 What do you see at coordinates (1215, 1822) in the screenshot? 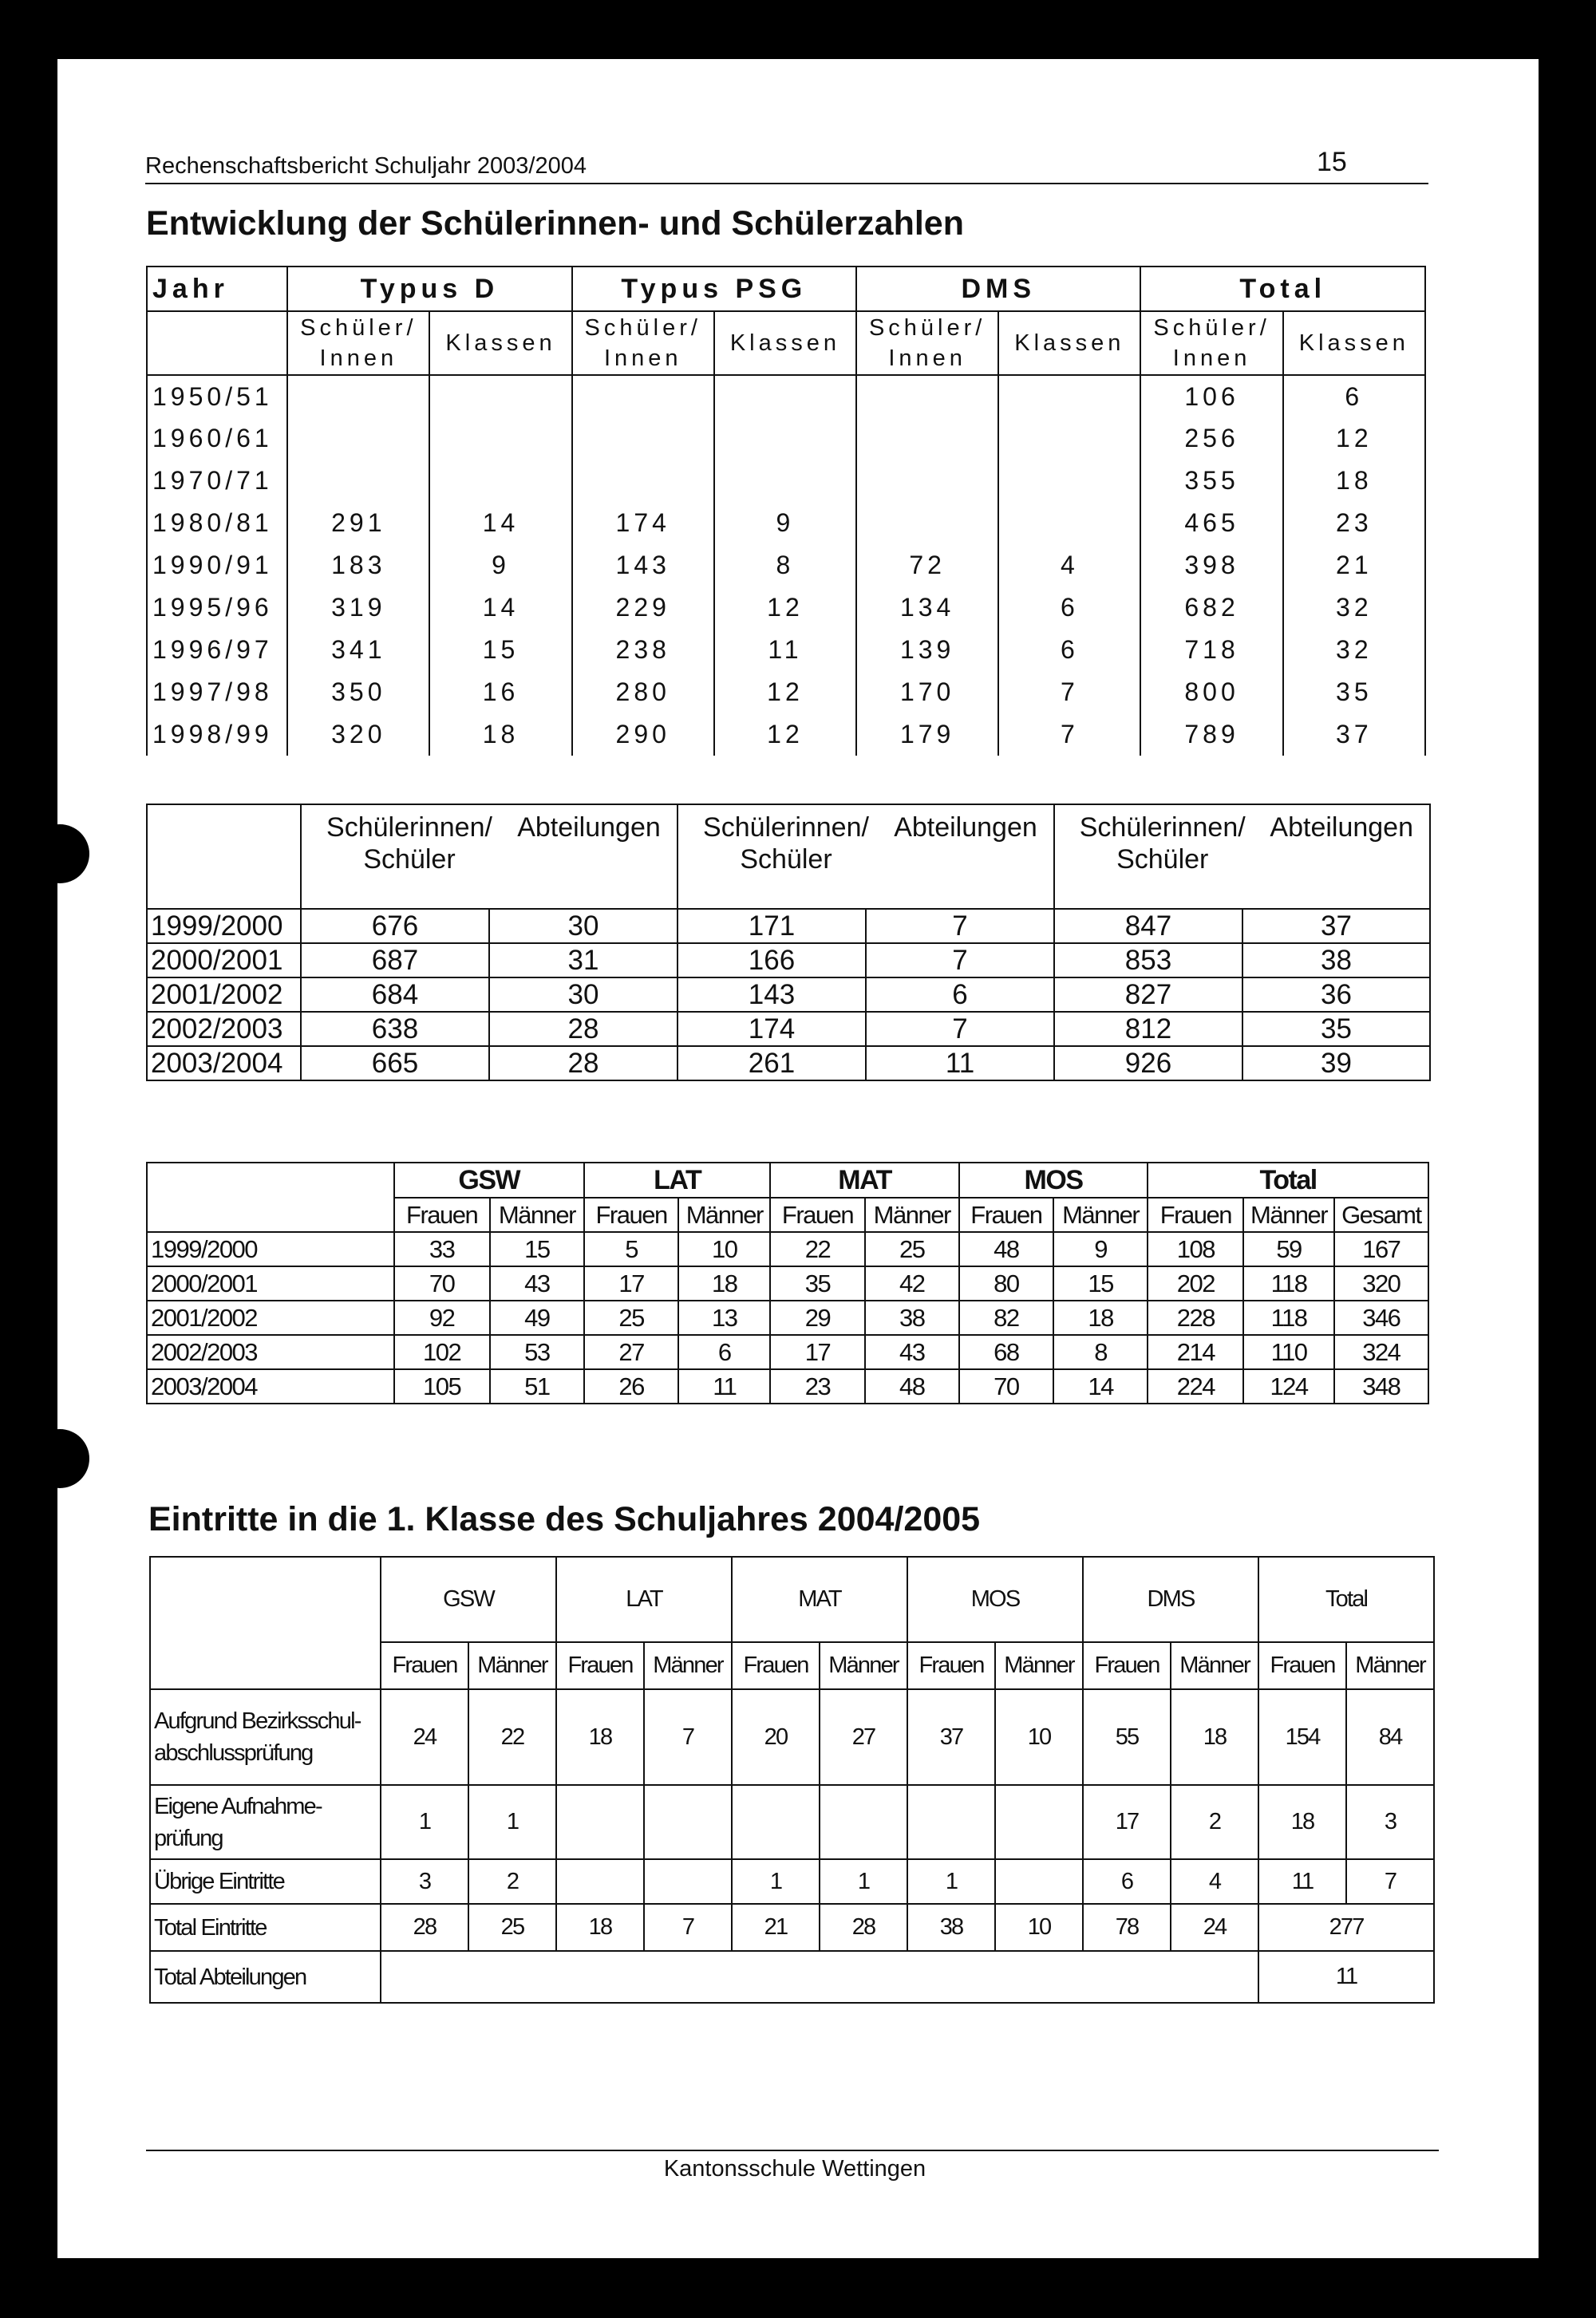
I see `value-cell: 2` at bounding box center [1215, 1822].